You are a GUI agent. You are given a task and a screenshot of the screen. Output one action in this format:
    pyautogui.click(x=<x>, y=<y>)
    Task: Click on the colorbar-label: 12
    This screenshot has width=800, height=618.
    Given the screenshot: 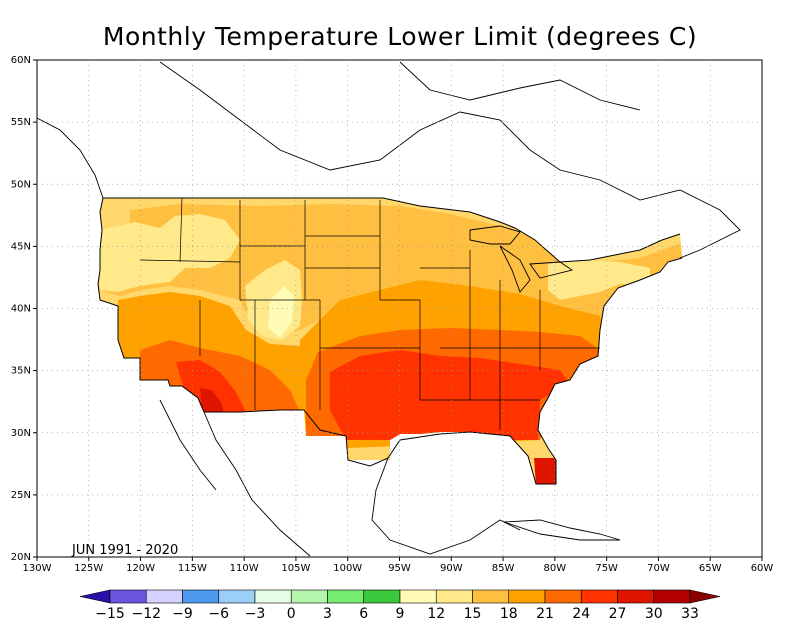 What is the action you would take?
    pyautogui.click(x=436, y=612)
    